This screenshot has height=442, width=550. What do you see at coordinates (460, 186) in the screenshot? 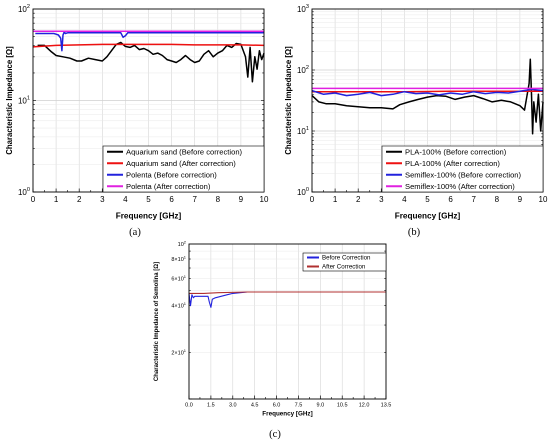
I see `legend-label-4: Semiflex-100% (After correction)` at bounding box center [460, 186].